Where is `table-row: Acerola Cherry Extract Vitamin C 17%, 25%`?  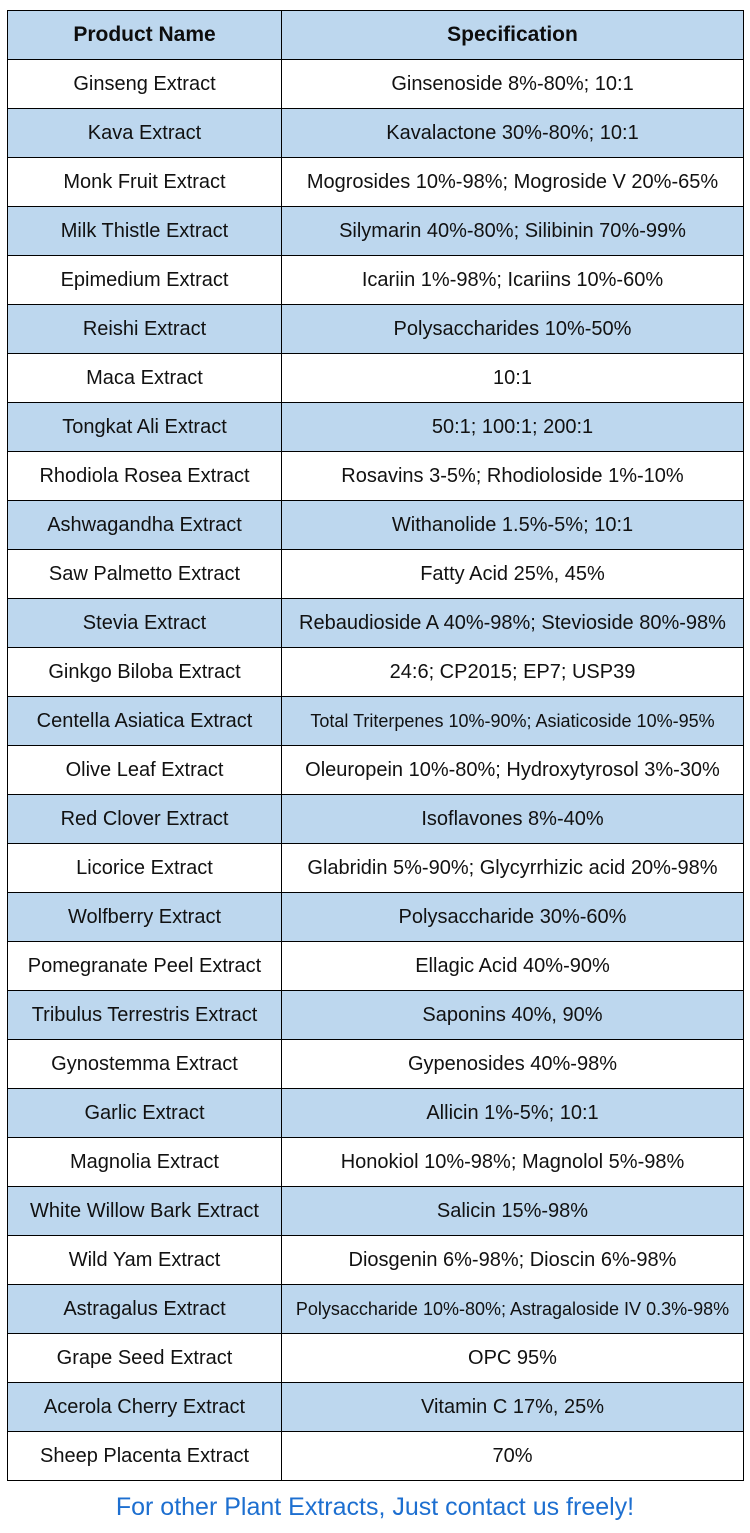 table-row: Acerola Cherry Extract Vitamin C 17%, 25% is located at coordinates (375, 1407).